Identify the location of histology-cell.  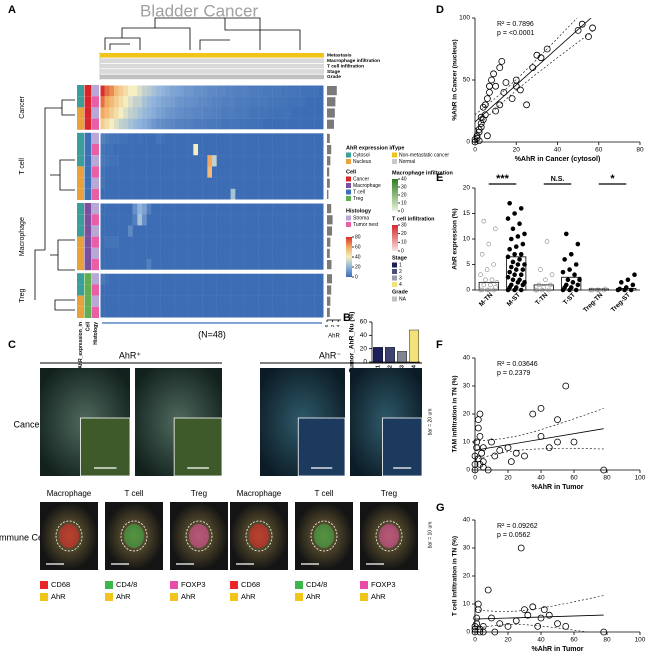
(95, 161).